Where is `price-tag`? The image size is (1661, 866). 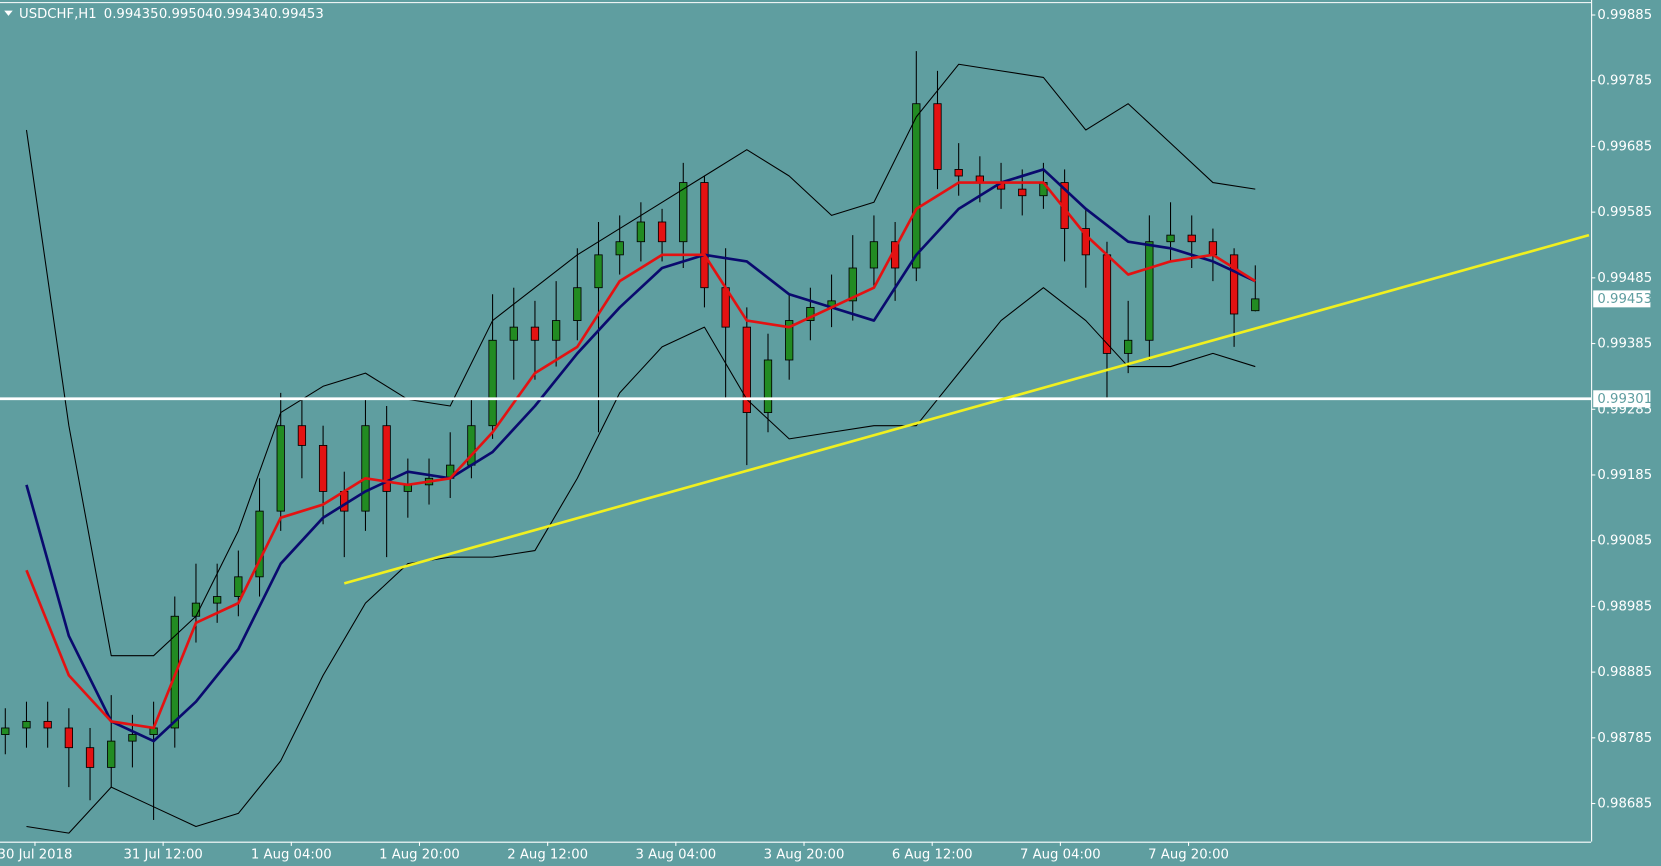 price-tag is located at coordinates (1622, 299).